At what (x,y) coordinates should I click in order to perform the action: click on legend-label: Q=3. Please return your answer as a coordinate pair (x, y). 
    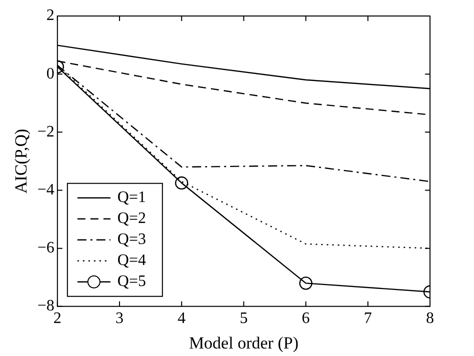
    Looking at the image, I should click on (131, 239).